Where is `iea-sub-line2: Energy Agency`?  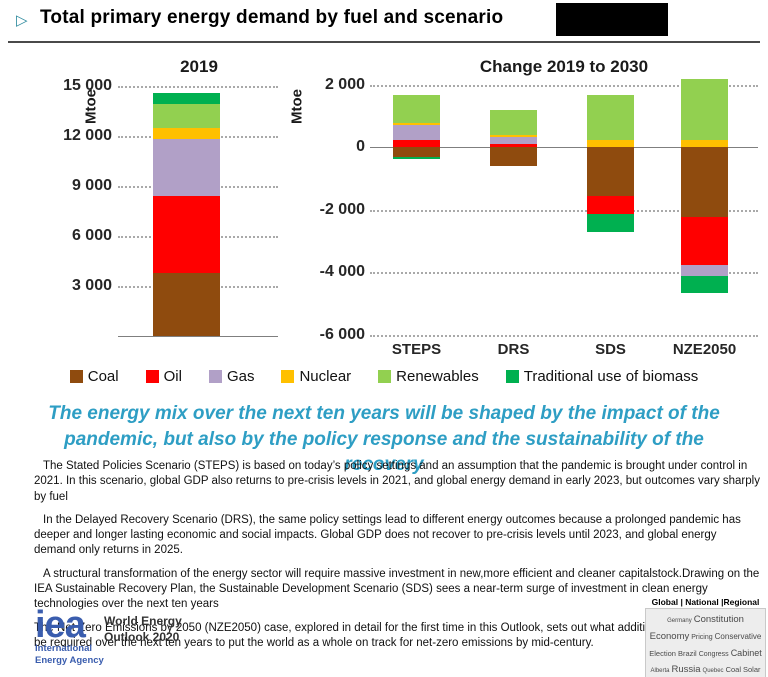
iea-sub-line2: Energy Agency is located at coordinates (69, 660).